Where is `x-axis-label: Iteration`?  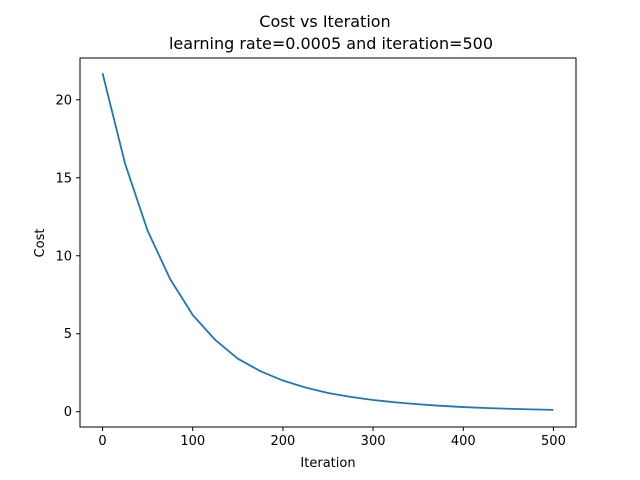
x-axis-label: Iteration is located at coordinates (327, 463).